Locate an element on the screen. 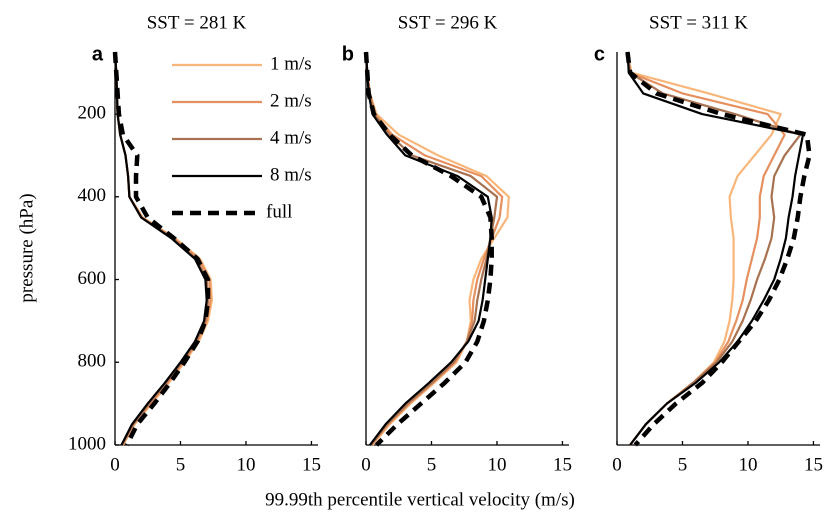 Image resolution: width=824 pixels, height=517 pixels. panel-title: SST = 296 K is located at coordinates (448, 22).